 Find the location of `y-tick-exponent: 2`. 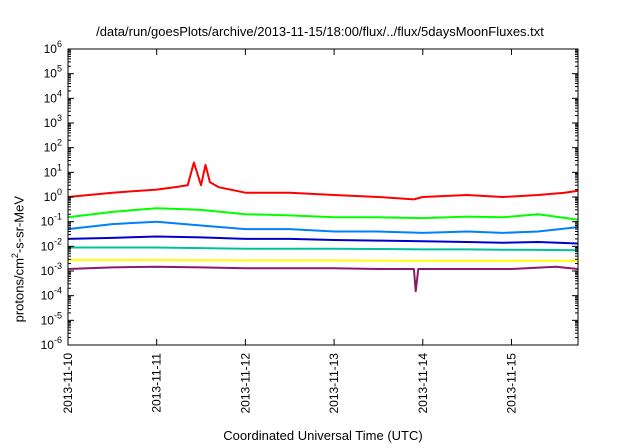

y-tick-exponent: 2 is located at coordinates (59, 143).